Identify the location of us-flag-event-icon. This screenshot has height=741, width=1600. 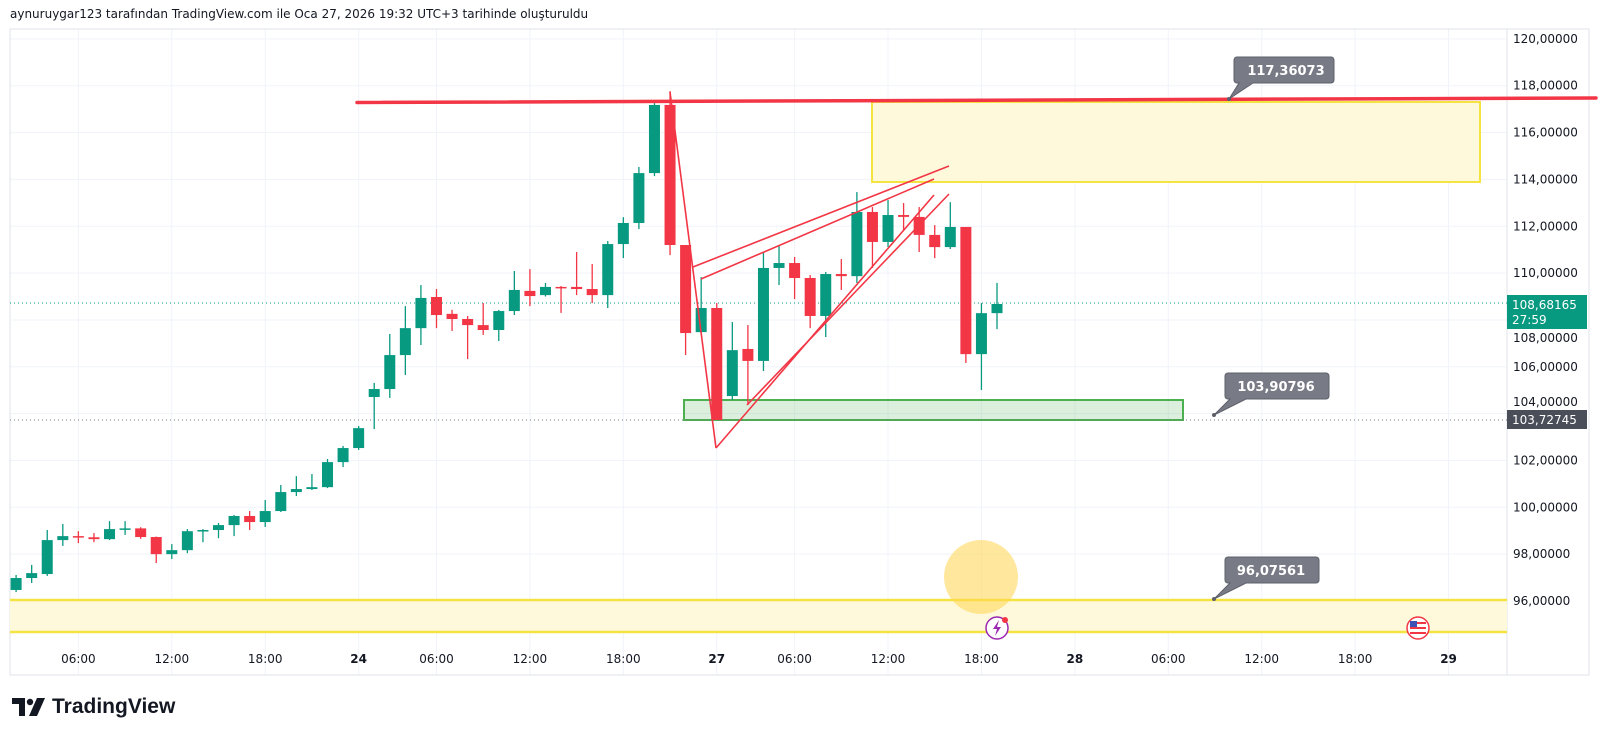
(1418, 628).